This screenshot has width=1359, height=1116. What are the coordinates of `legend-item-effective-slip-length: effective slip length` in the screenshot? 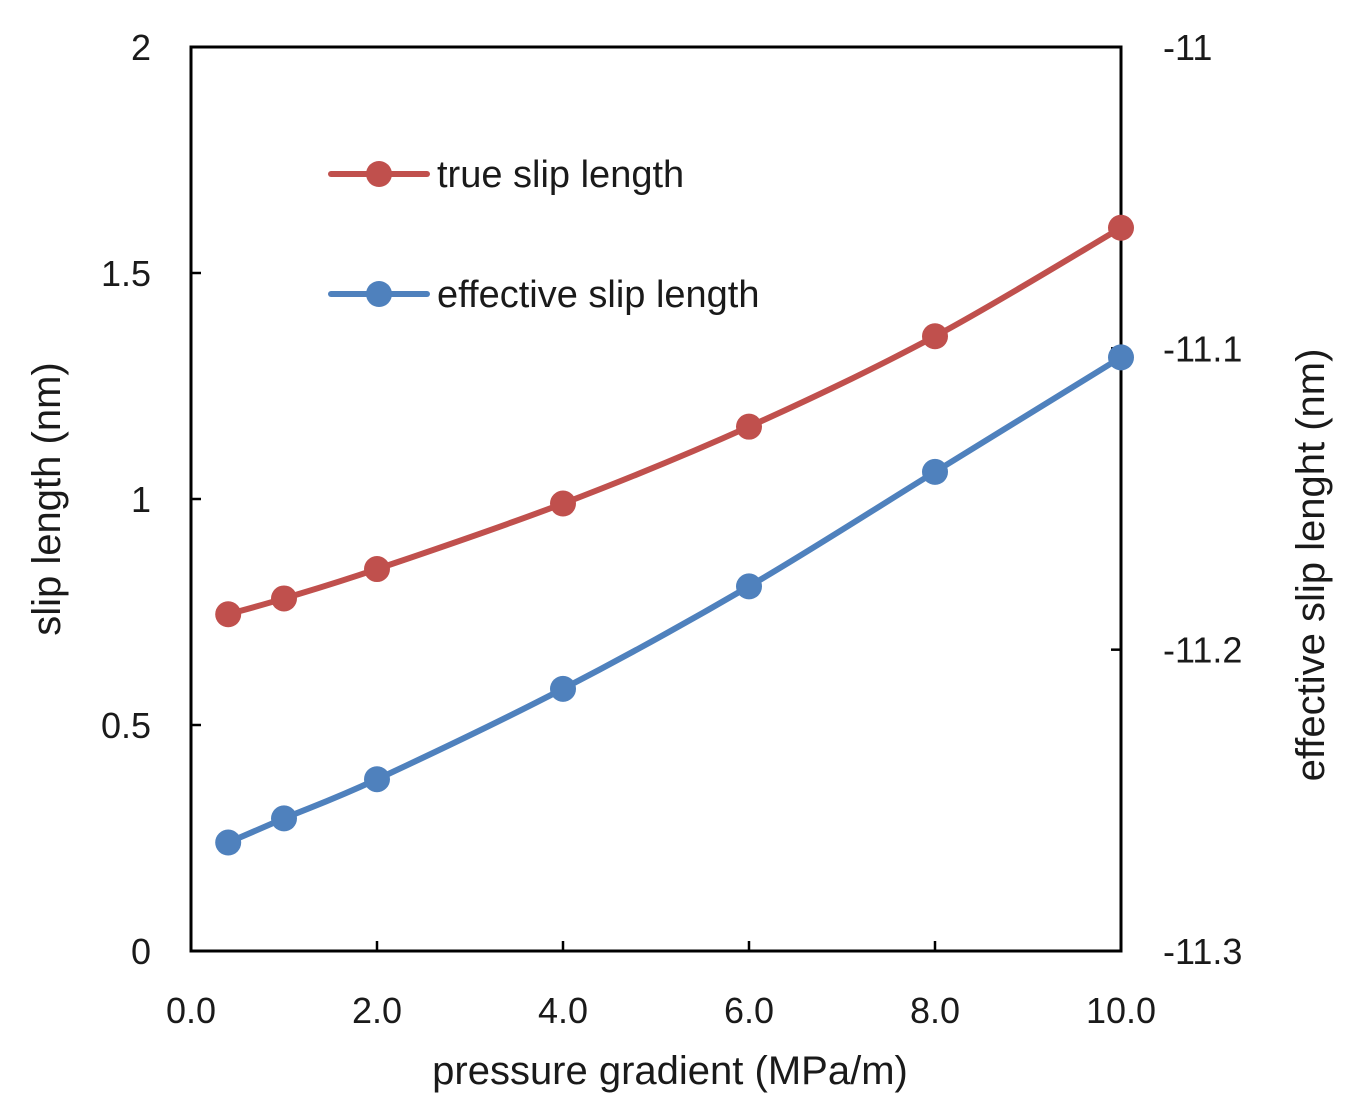 It's located at (544, 295).